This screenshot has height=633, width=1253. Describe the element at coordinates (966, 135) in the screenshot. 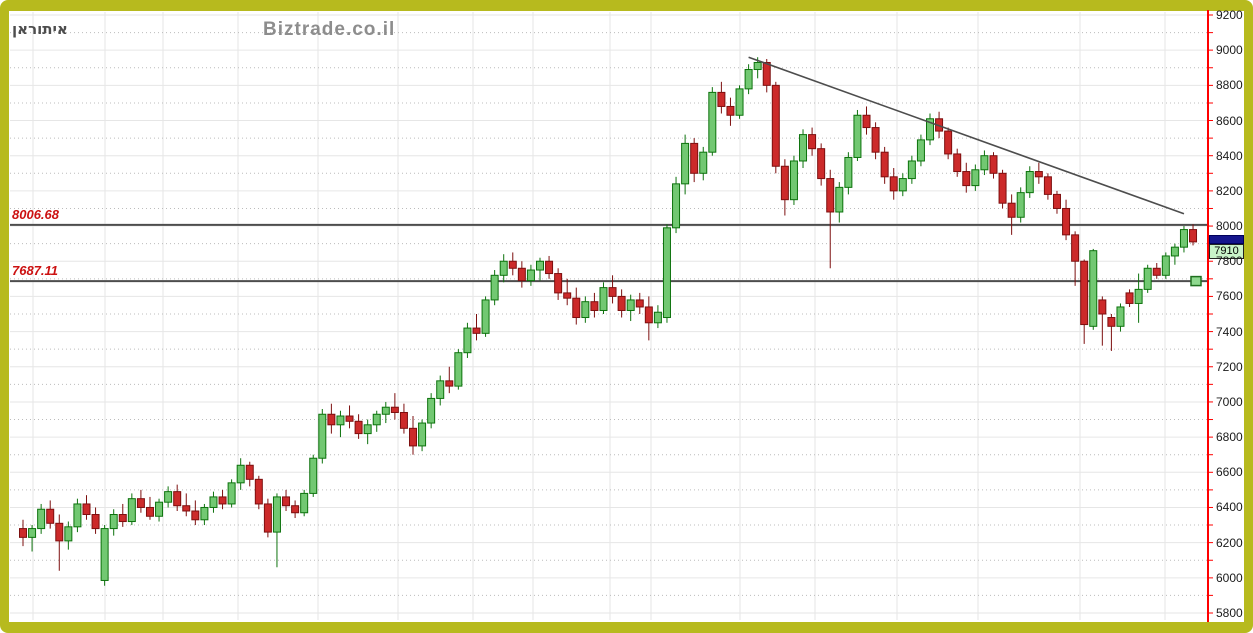

I see `trend-line` at that location.